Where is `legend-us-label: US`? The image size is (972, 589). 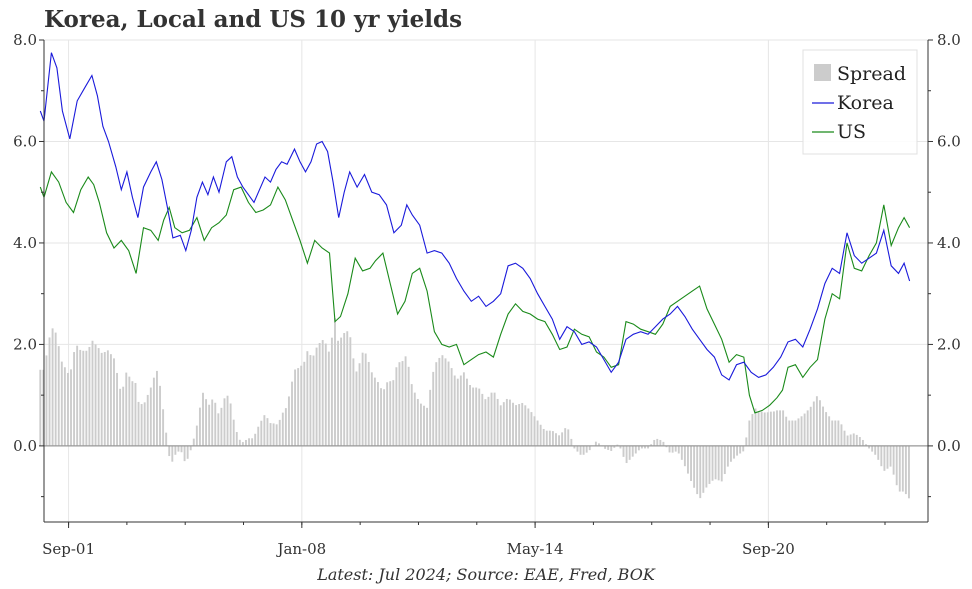
legend-us-label: US is located at coordinates (851, 132).